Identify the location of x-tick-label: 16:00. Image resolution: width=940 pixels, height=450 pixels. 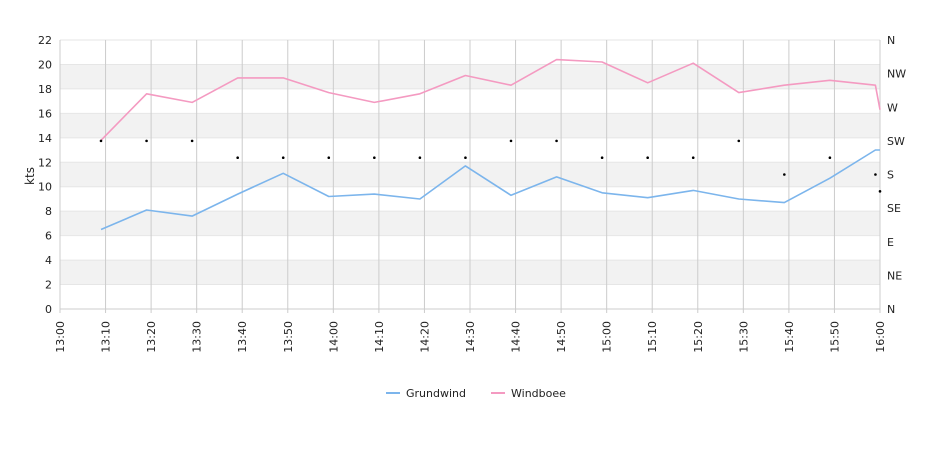
(880, 337).